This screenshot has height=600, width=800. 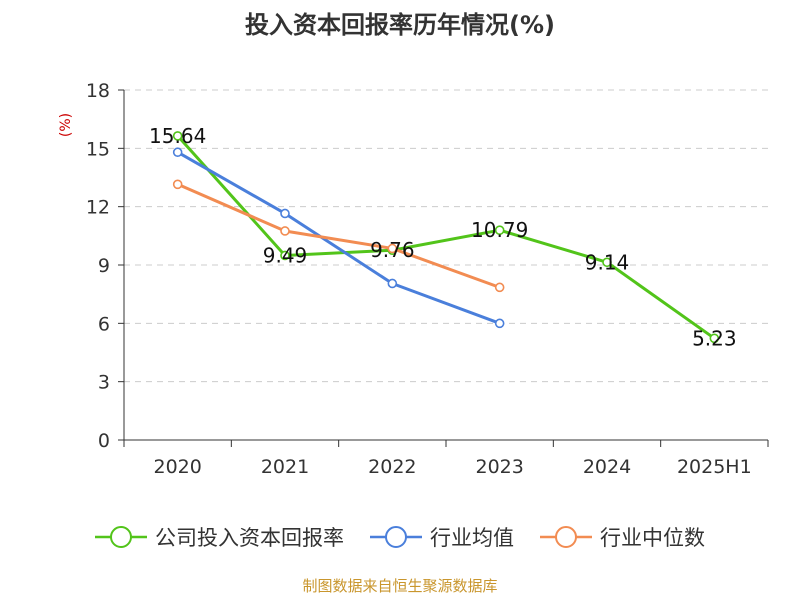 I want to click on y-tick-label: 3, so click(x=104, y=383).